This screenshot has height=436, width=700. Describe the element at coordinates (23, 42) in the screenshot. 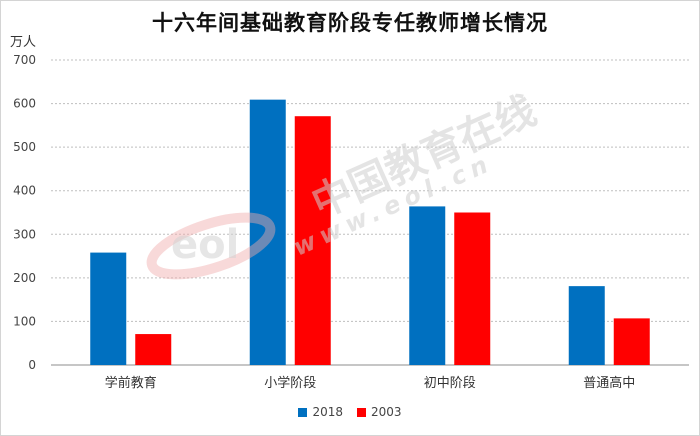

I see `y-axis-unit-label: 万人` at that location.